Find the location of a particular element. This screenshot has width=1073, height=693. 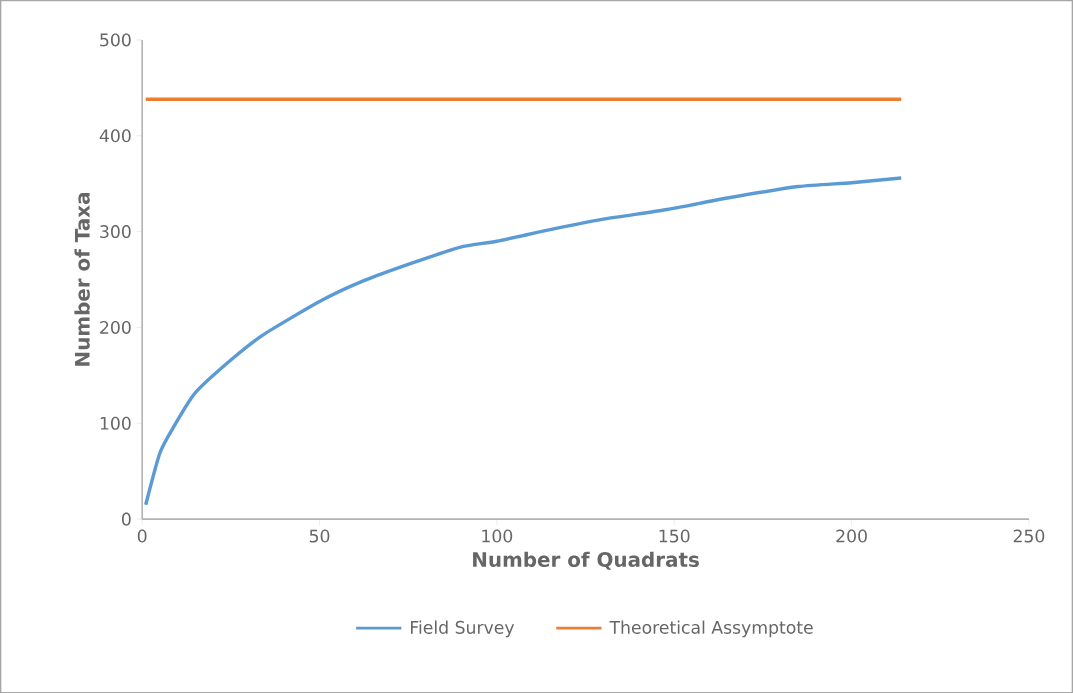

x-tick-label: 150 is located at coordinates (674, 536).